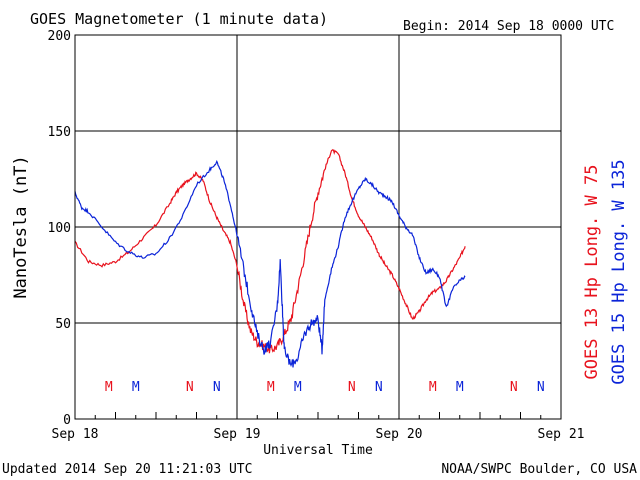 The height and width of the screenshot is (480, 640). I want to click on x-tick-label: Sep 19, so click(237, 434).